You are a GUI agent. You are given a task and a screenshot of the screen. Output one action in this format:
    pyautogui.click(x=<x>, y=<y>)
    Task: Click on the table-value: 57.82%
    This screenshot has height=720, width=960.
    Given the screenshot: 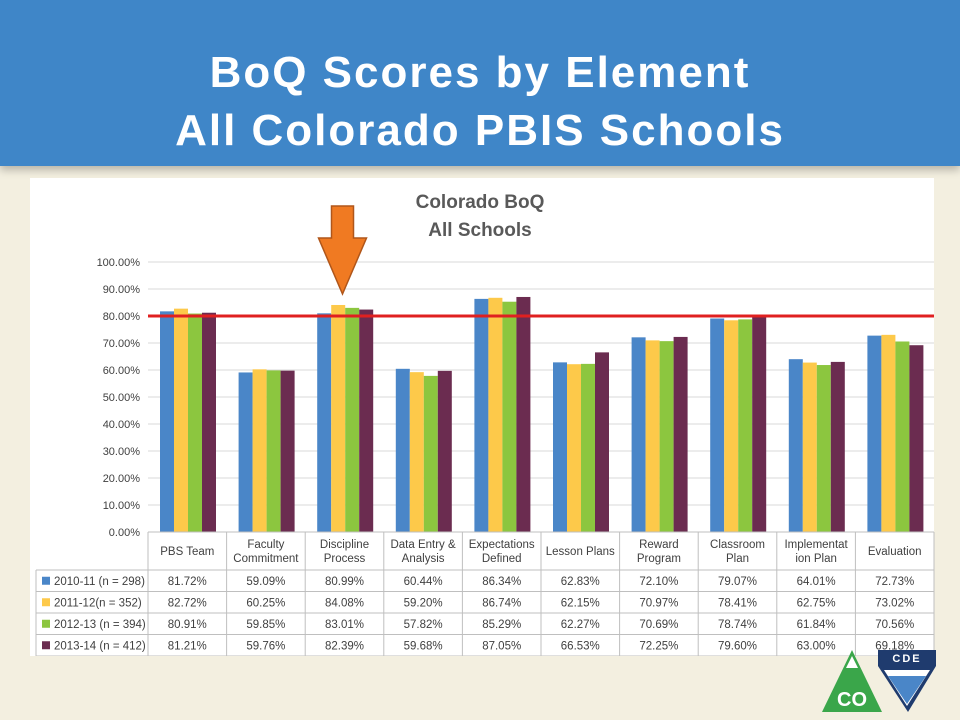 What is the action you would take?
    pyautogui.click(x=423, y=625)
    